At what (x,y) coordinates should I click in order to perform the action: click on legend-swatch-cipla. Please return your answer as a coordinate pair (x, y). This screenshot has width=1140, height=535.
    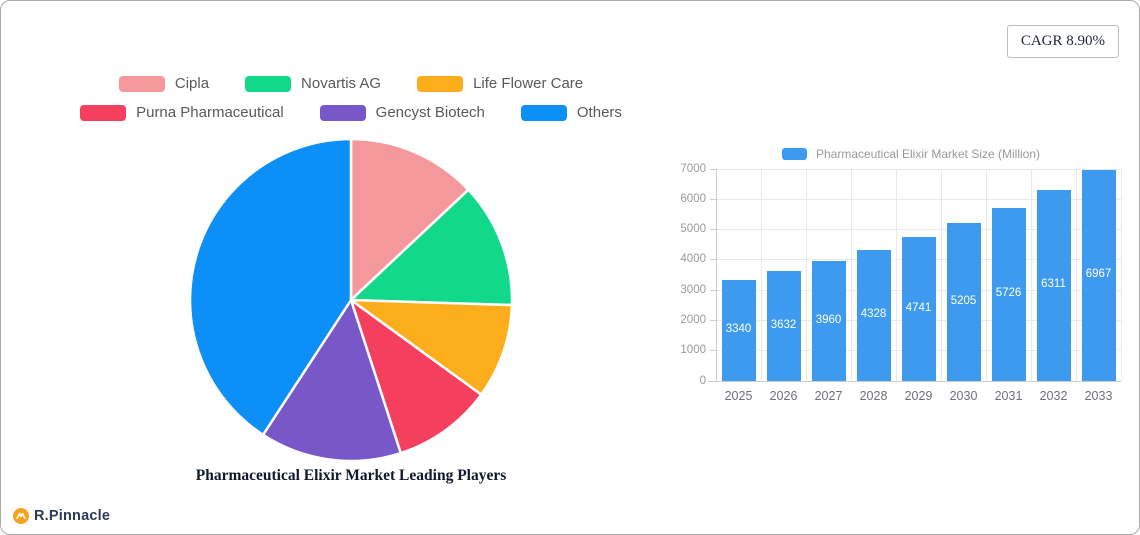
    Looking at the image, I should click on (141, 83).